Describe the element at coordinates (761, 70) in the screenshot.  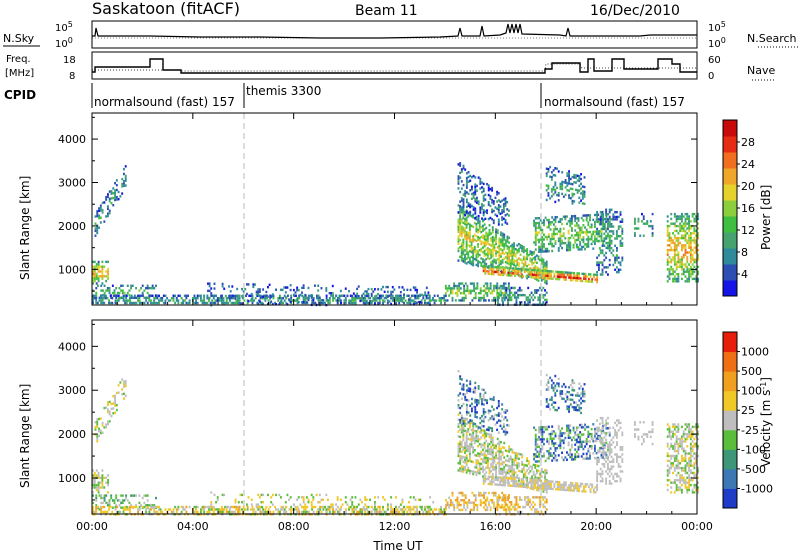
I see `nave-label: Nave` at that location.